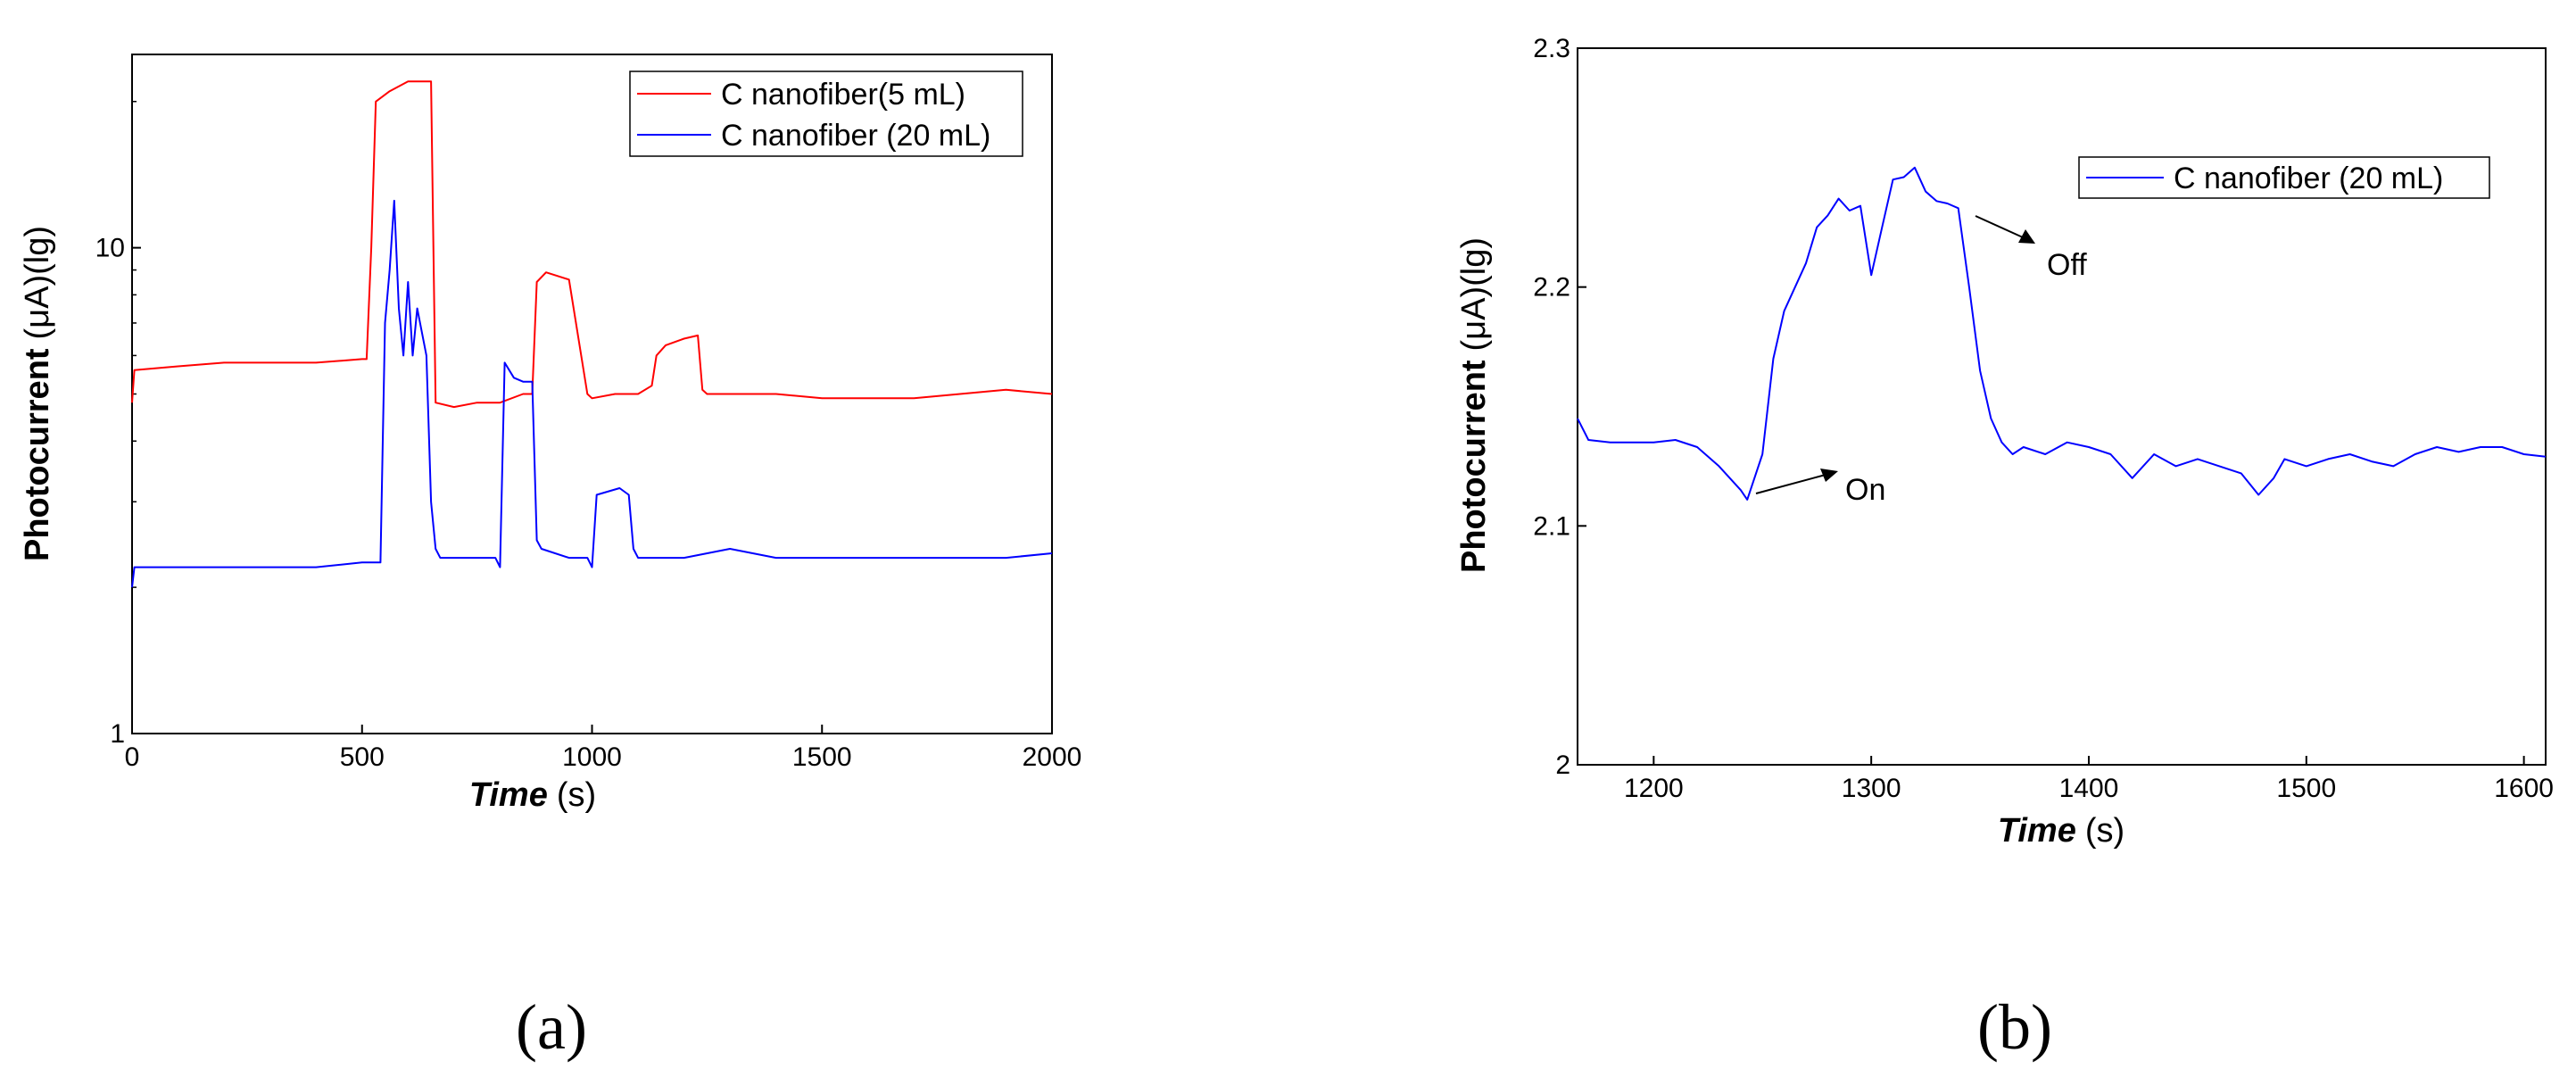 This screenshot has height=1078, width=2576. What do you see at coordinates (2524, 788) in the screenshot?
I see `x-tick-label-b-4: 1600` at bounding box center [2524, 788].